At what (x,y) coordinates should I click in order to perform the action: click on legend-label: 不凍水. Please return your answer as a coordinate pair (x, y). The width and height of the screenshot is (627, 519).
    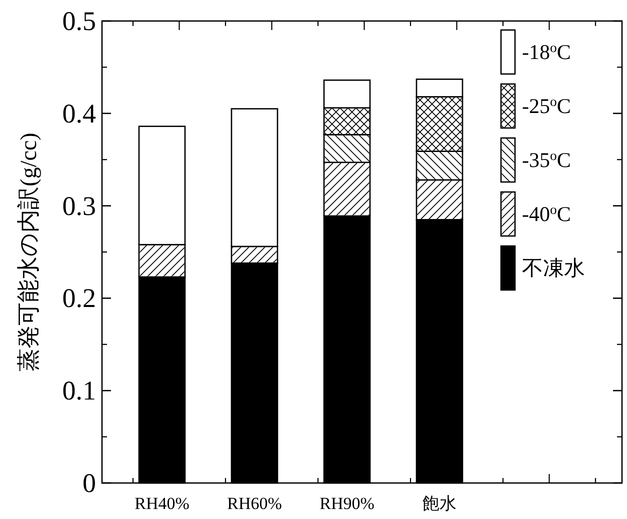
    Looking at the image, I should click on (553, 268).